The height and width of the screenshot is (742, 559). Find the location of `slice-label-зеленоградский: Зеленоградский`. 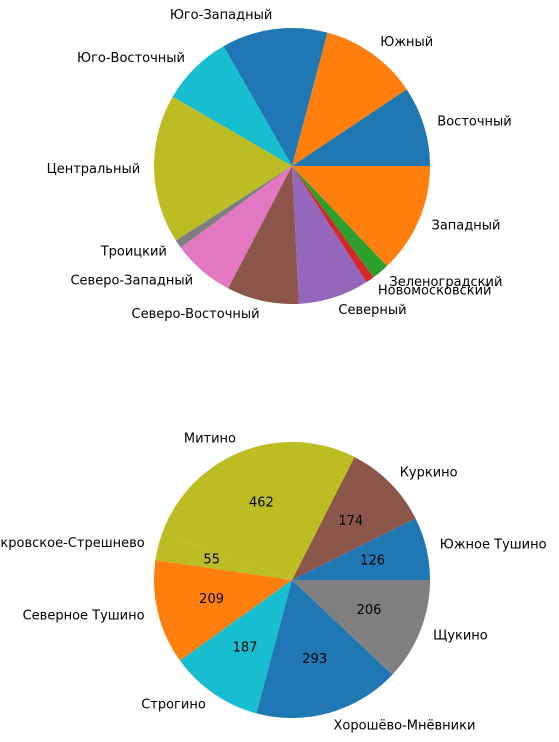

slice-label-зеленоградский: Зеленоградский is located at coordinates (445, 282).